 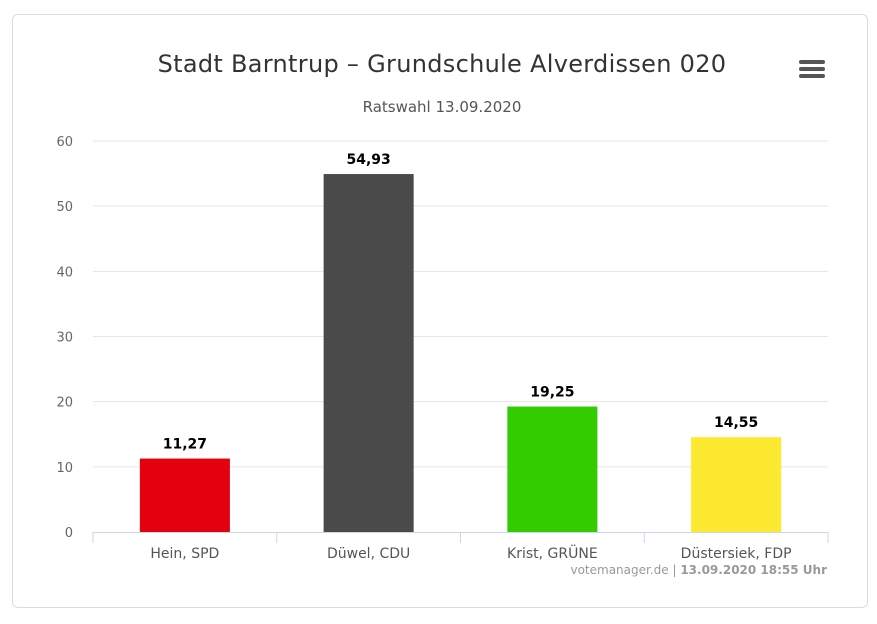 What do you see at coordinates (753, 570) in the screenshot?
I see `credits-timestamp: 13.09.2020 18:55 Uhr` at bounding box center [753, 570].